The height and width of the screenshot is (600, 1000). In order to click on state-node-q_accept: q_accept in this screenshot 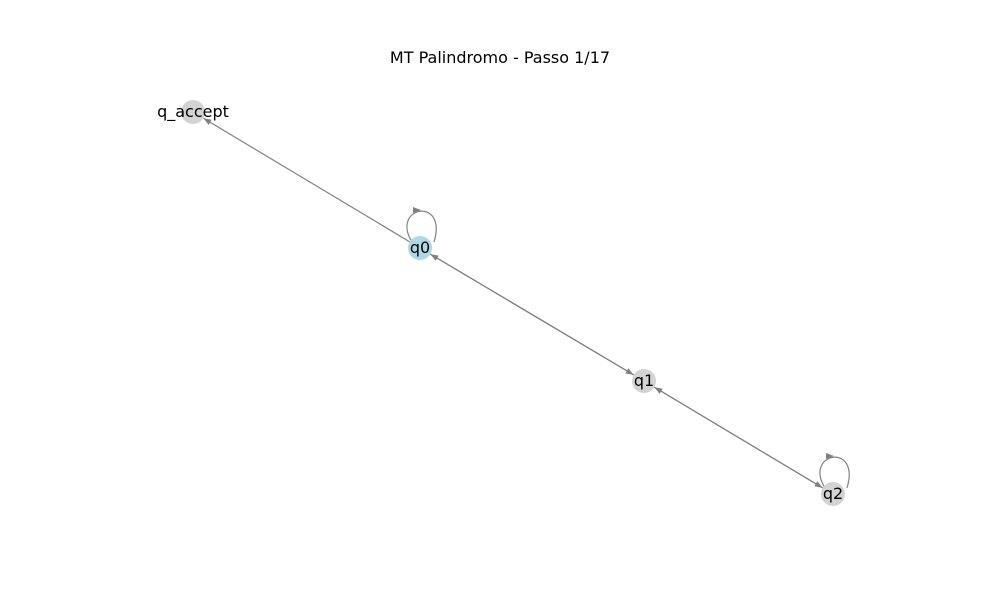, I will do `click(193, 112)`.